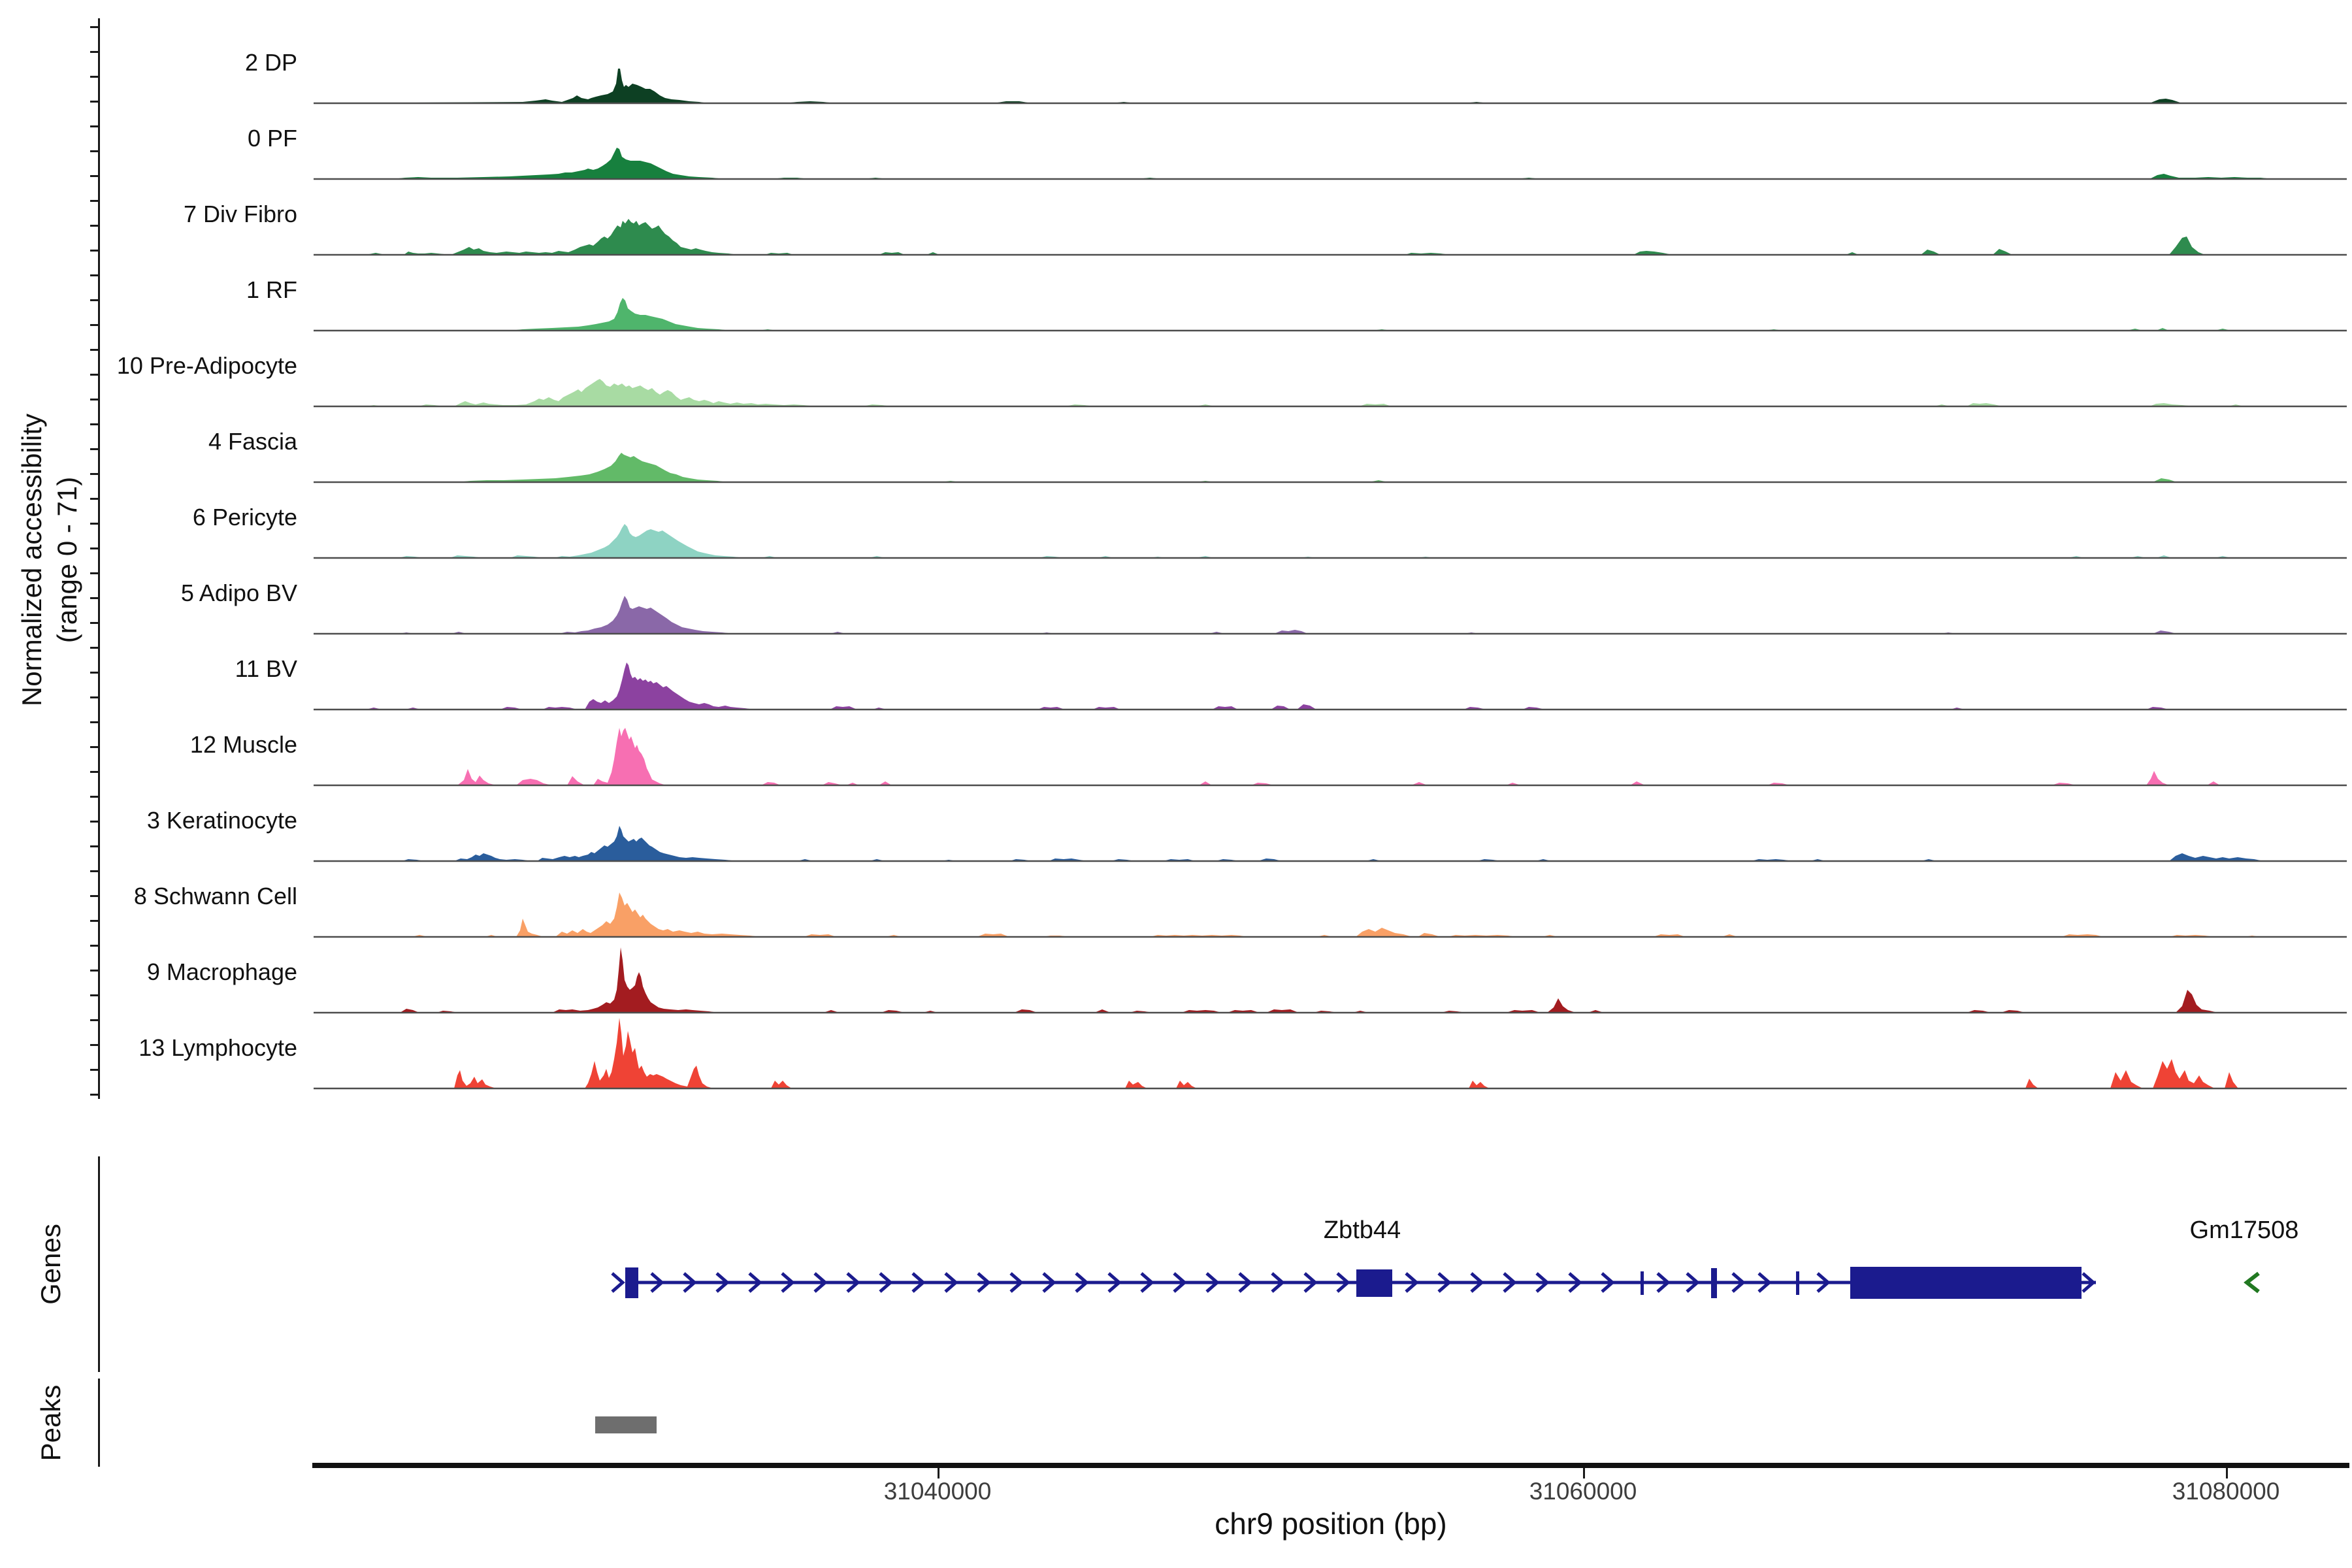  What do you see at coordinates (238, 593) in the screenshot?
I see `track-label-5-adipo-bv: 5 Adipo BV` at bounding box center [238, 593].